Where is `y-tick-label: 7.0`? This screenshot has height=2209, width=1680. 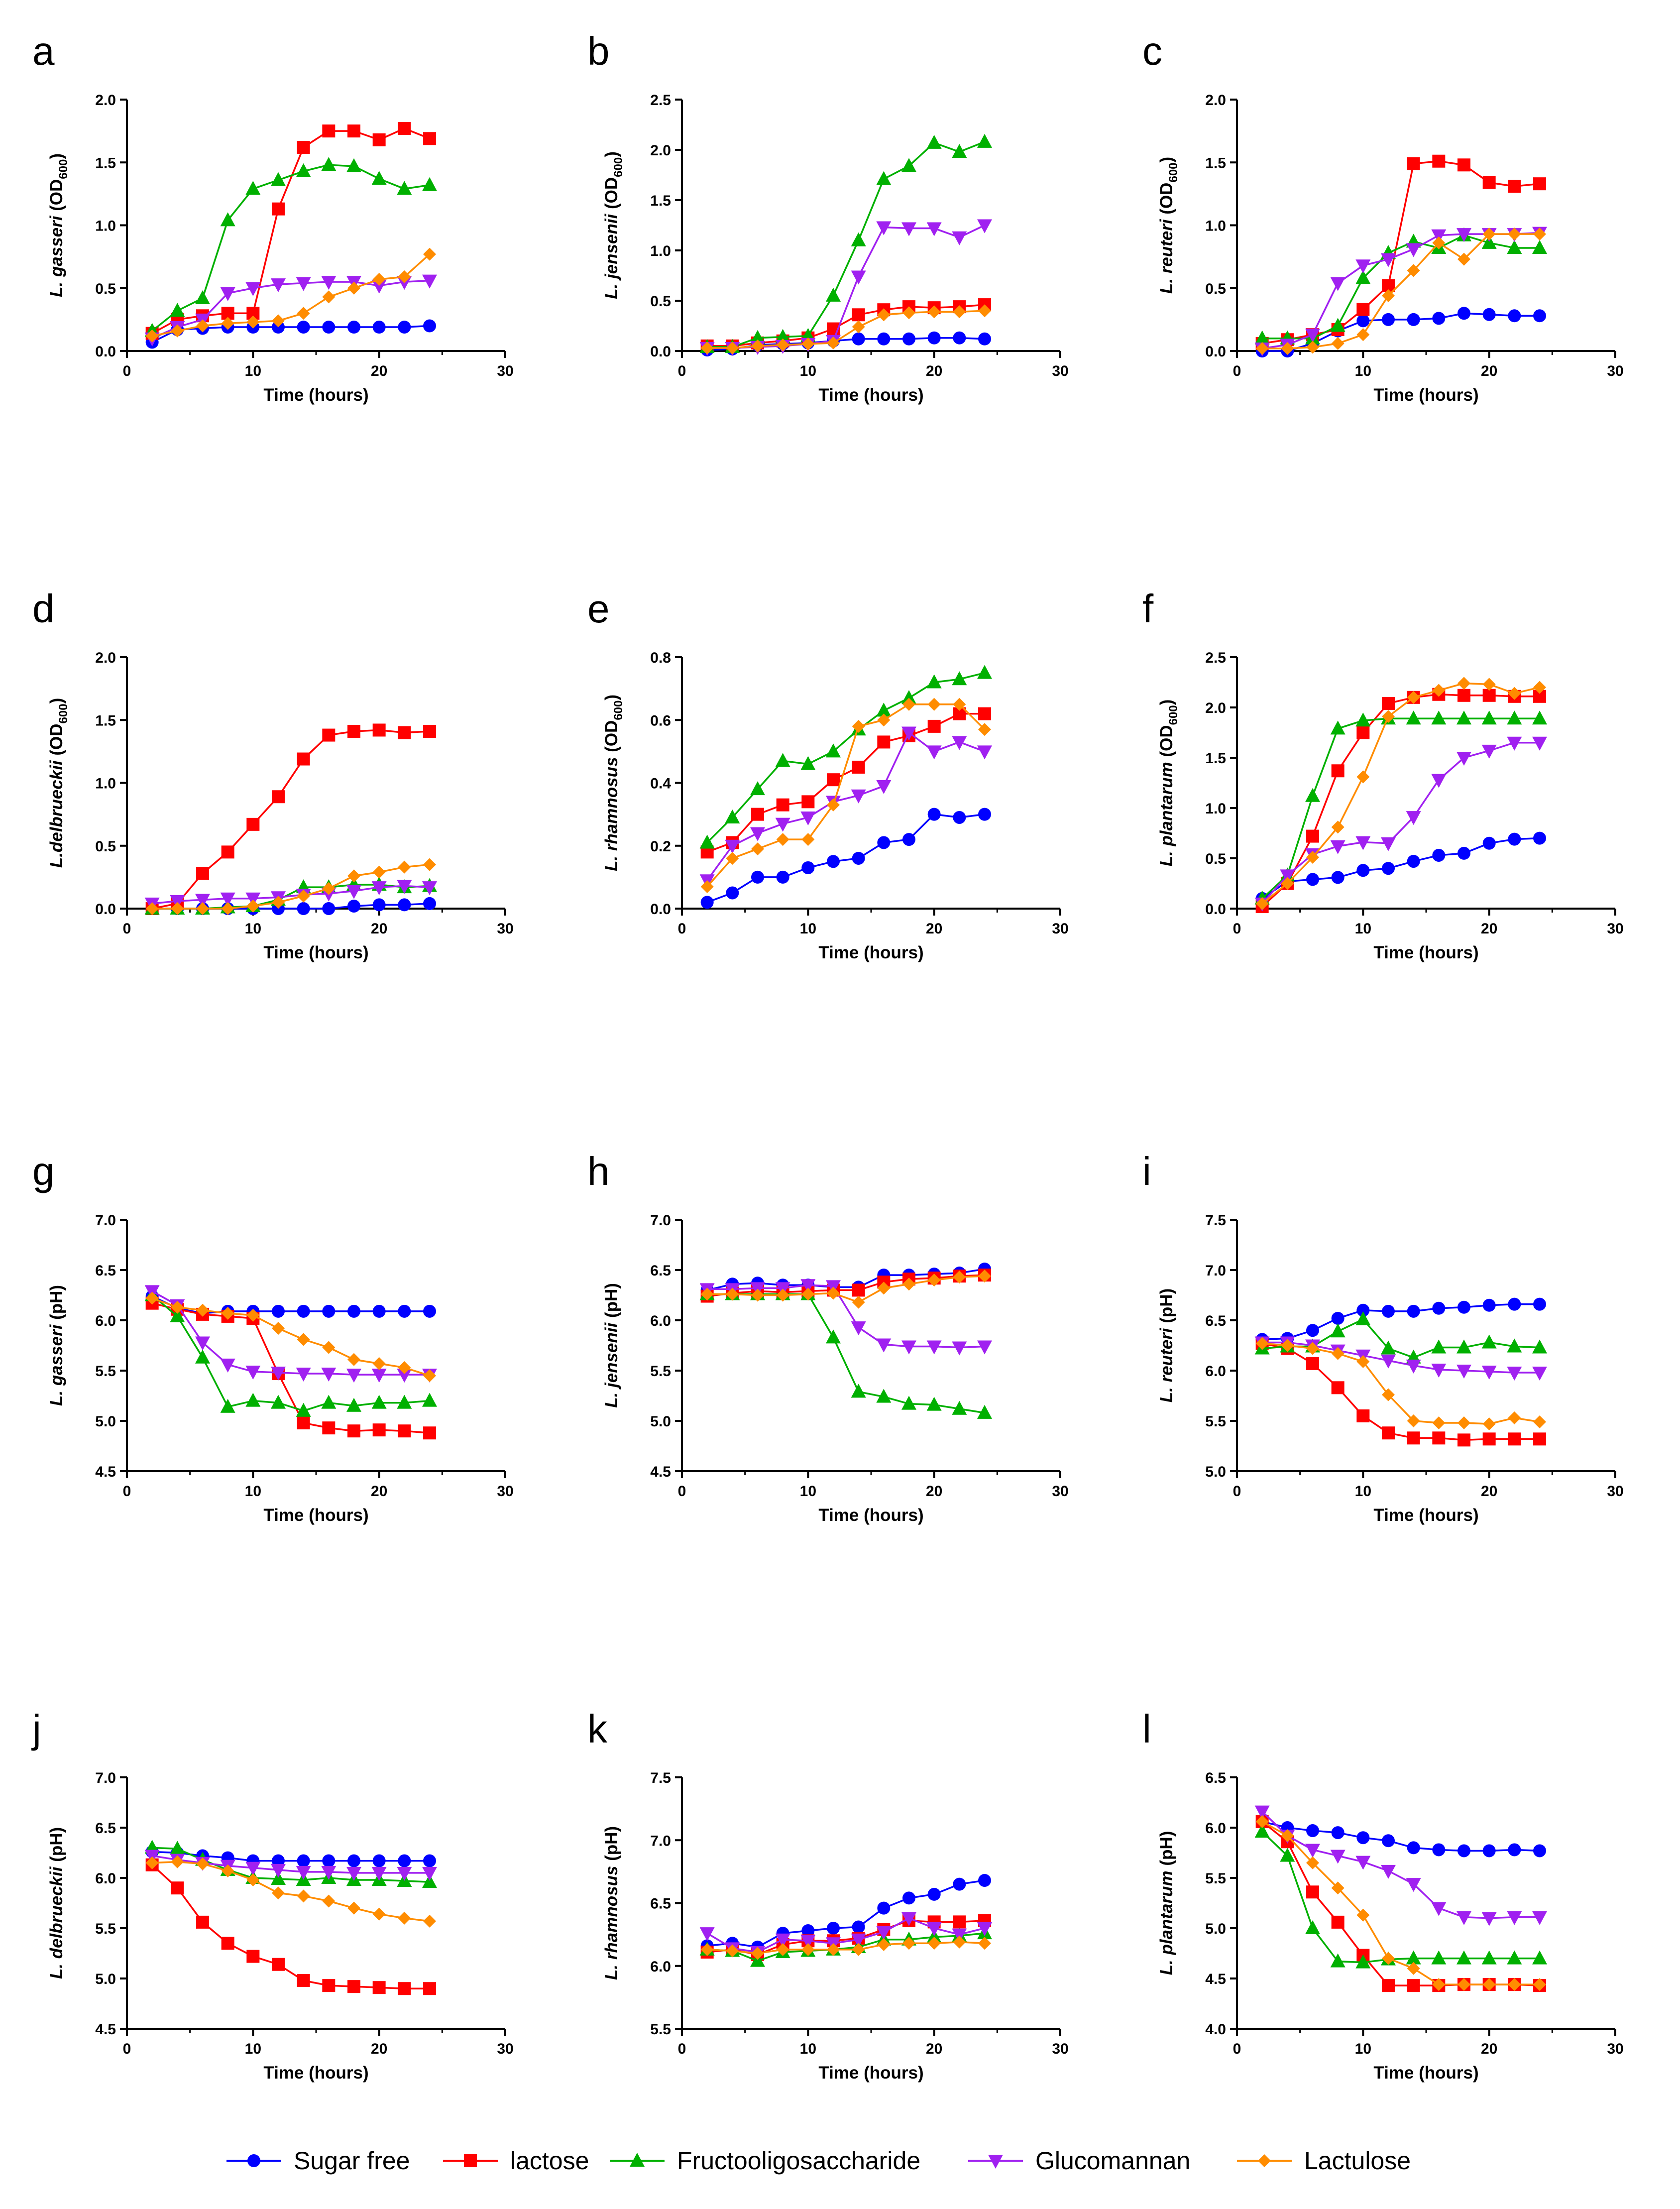
y-tick-label: 7.0 is located at coordinates (660, 1220).